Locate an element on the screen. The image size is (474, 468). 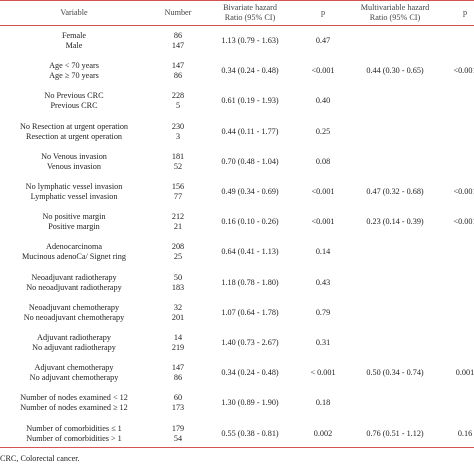
multivariable-hr: 0.47 (0.32 - 0.68) is located at coordinates (395, 191).